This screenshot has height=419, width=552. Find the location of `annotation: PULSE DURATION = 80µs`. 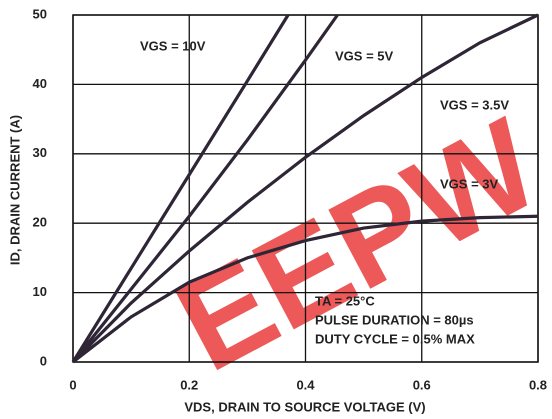

annotation: PULSE DURATION = 80µs is located at coordinates (394, 319).